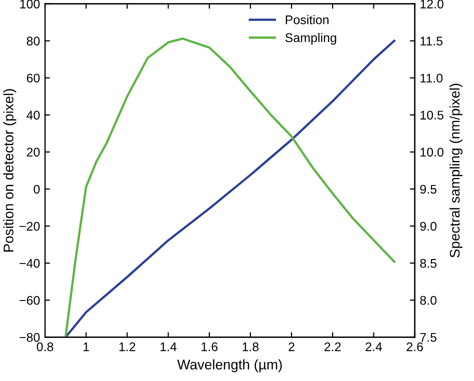 The height and width of the screenshot is (381, 474). I want to click on x-tick-label: 1.2, so click(127, 347).